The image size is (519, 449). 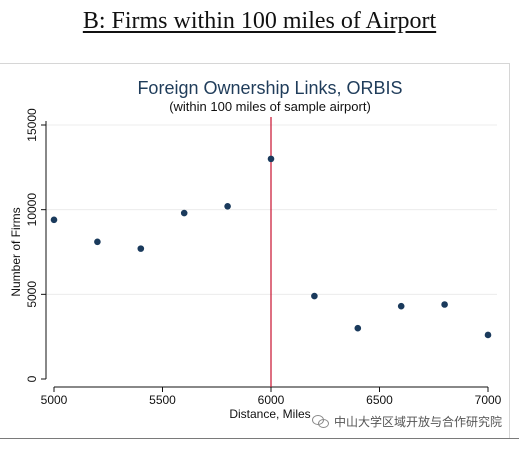 What do you see at coordinates (269, 88) in the screenshot?
I see `chart-title: Foreign Ownership Links, ORBIS` at bounding box center [269, 88].